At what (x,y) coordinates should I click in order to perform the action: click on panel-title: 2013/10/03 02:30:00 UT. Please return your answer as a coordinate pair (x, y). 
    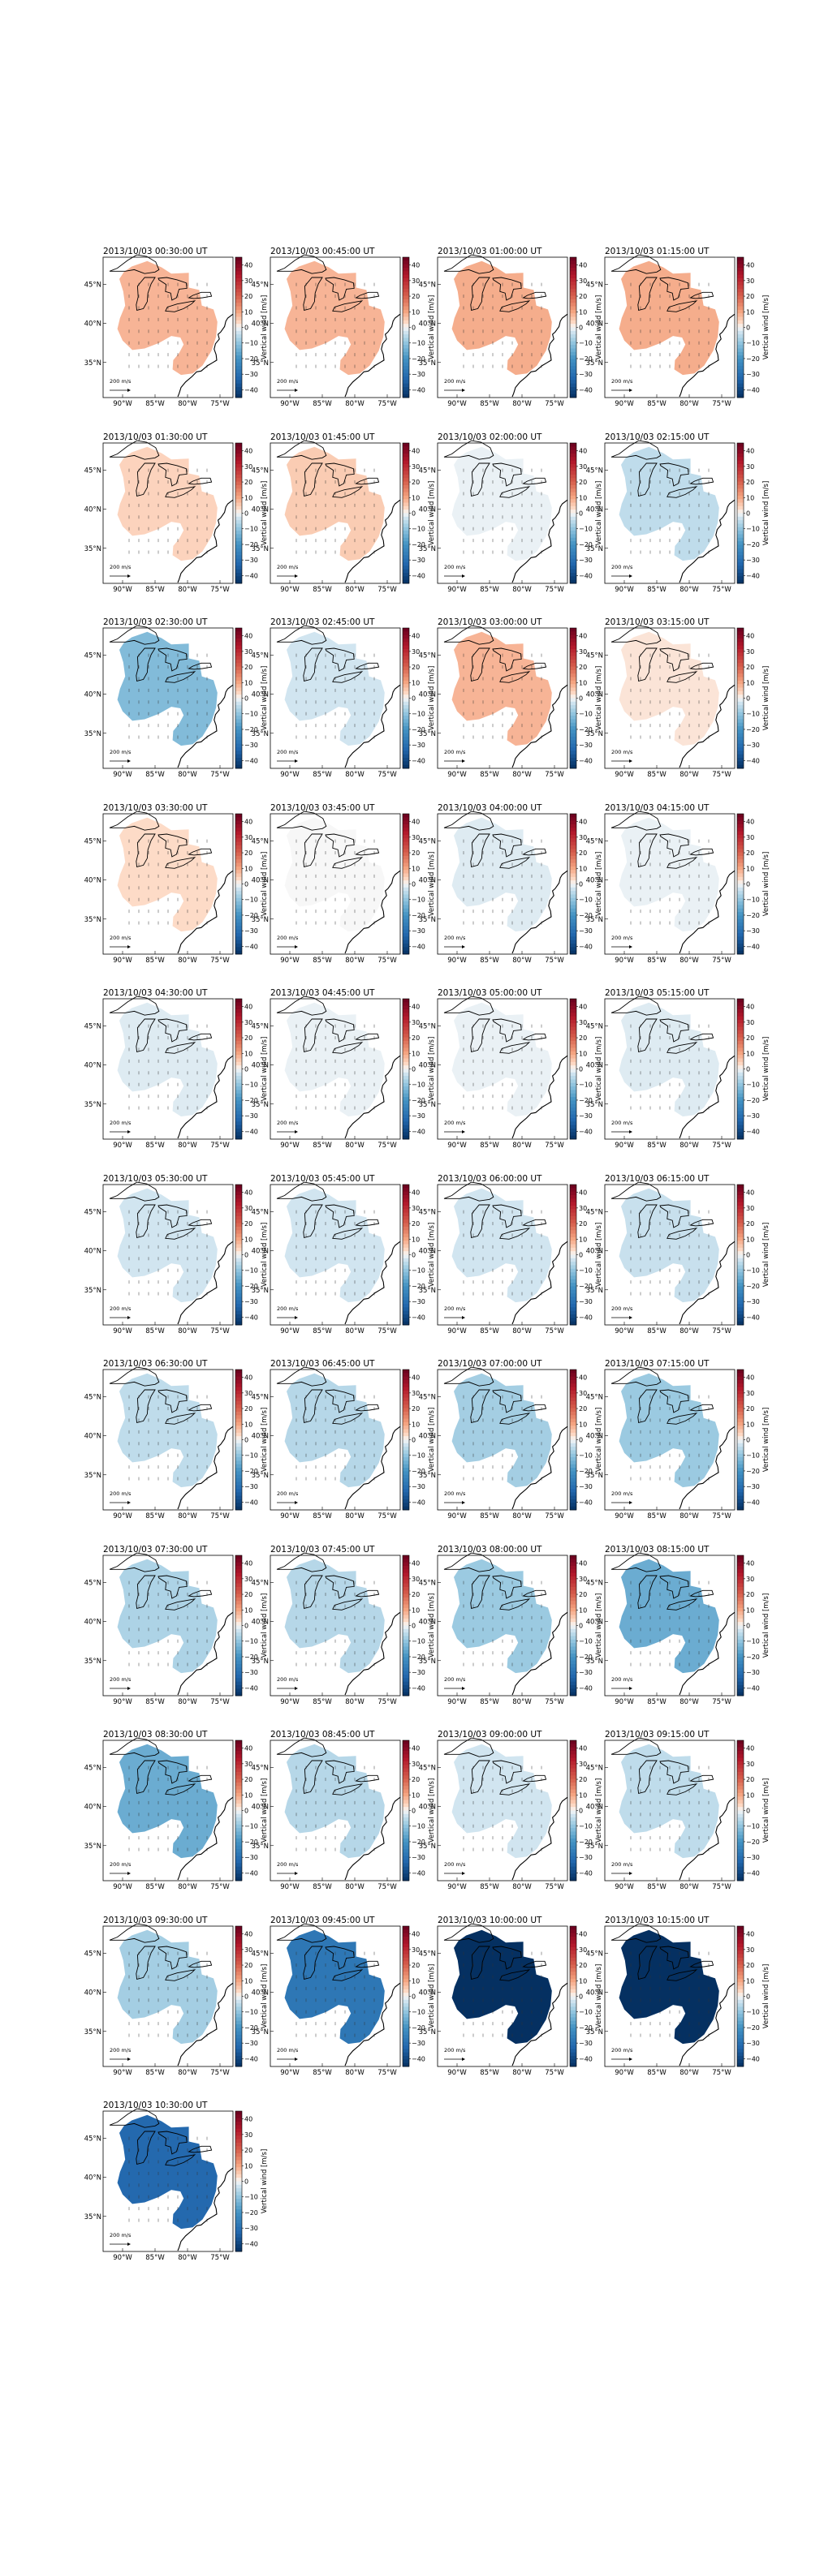
    Looking at the image, I should click on (155, 622).